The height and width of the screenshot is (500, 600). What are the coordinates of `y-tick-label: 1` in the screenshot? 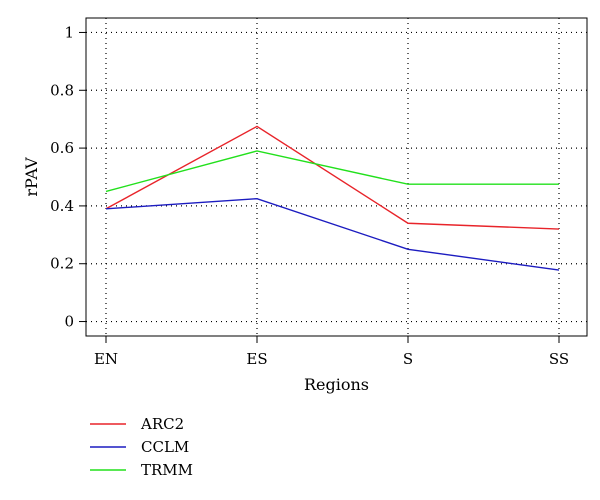 It's located at (69, 32).